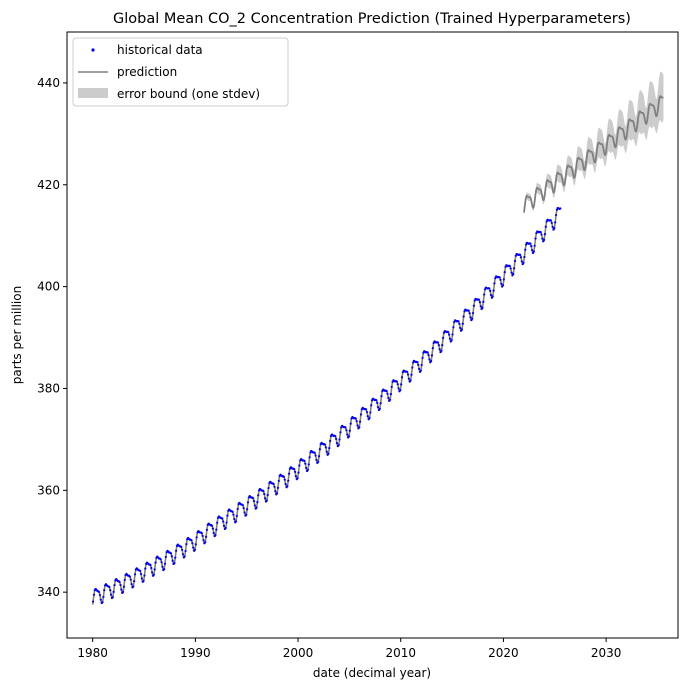  What do you see at coordinates (93, 93) in the screenshot?
I see `legend-patch-error-bound` at bounding box center [93, 93].